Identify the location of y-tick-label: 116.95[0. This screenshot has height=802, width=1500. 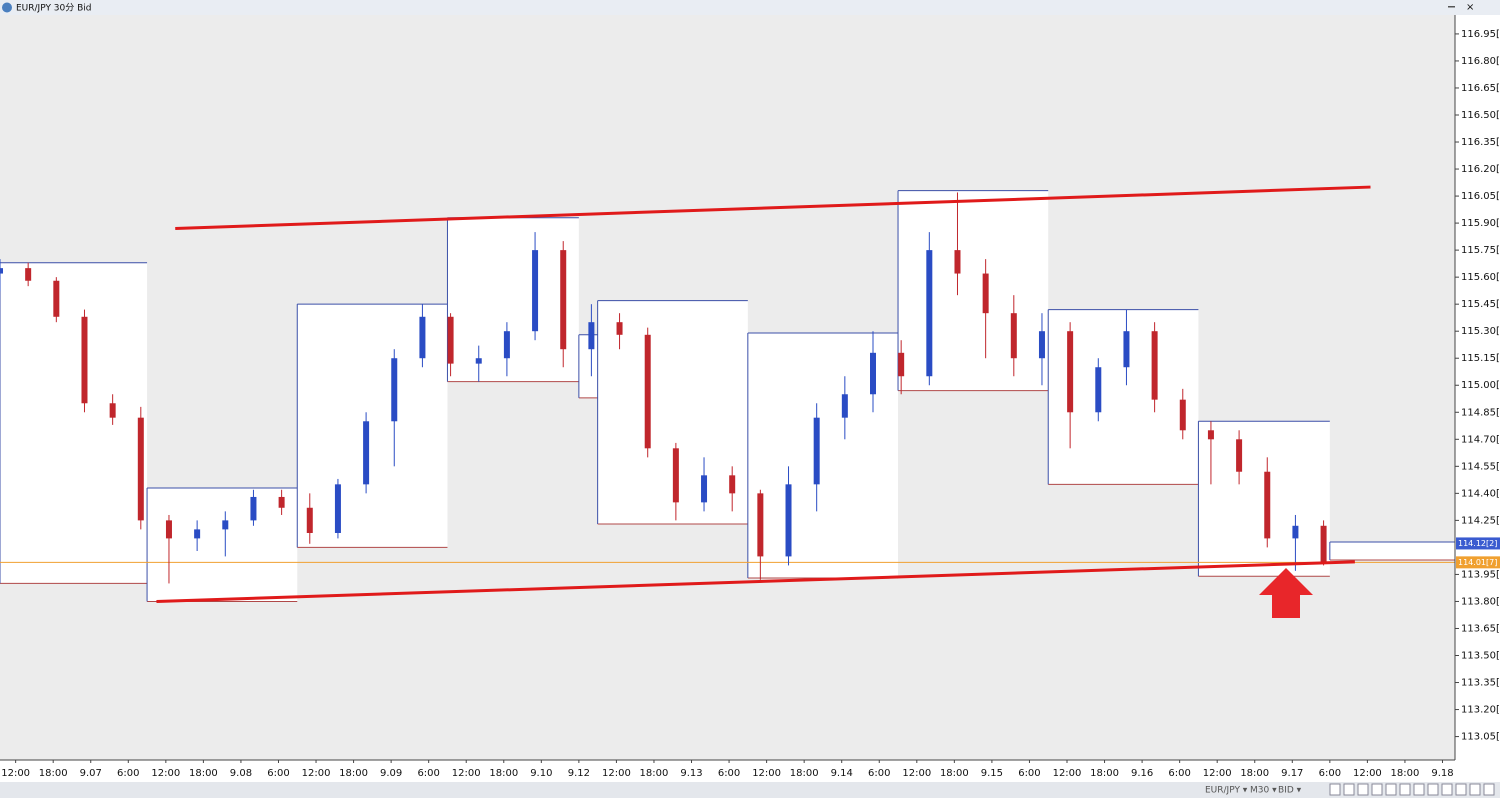
(1480, 34).